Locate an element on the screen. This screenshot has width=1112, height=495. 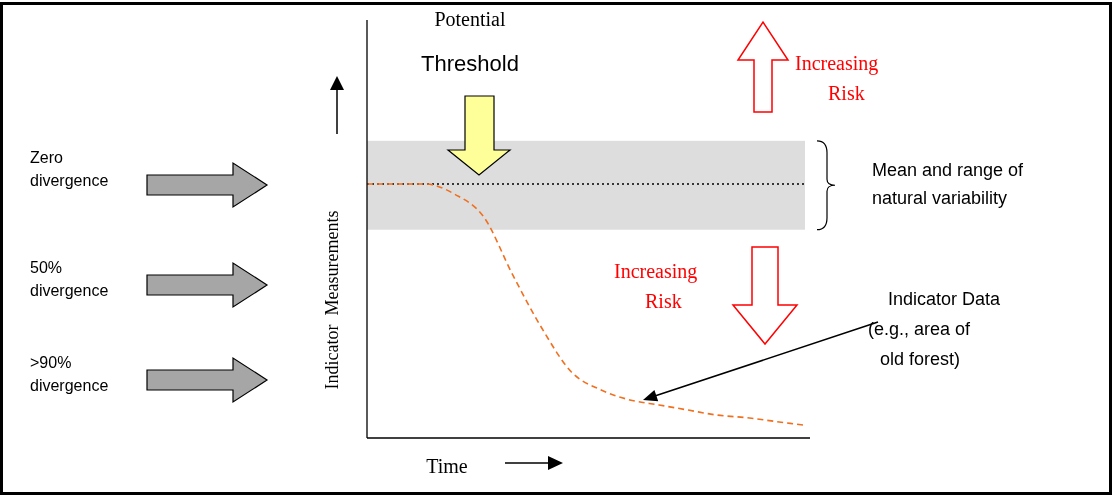
x-axis-title: Time is located at coordinates (447, 466).